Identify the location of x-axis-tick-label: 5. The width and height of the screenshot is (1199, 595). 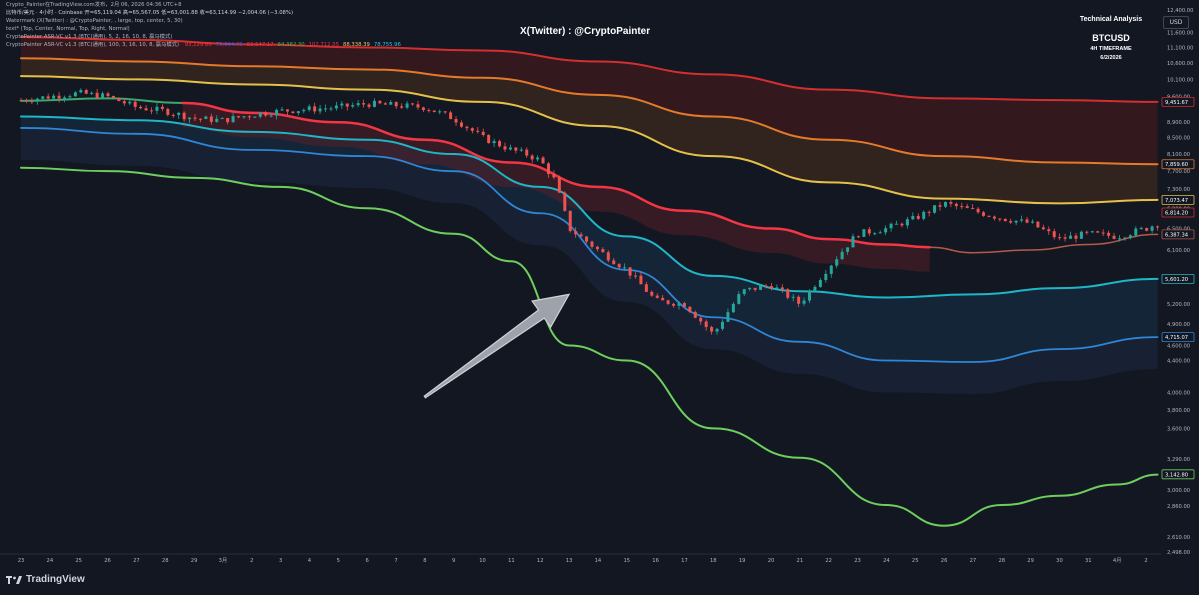
(338, 561).